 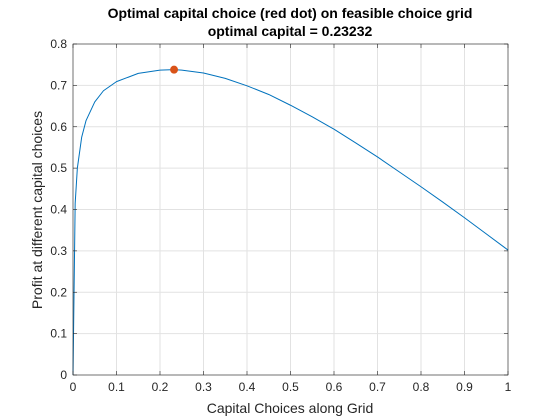 What do you see at coordinates (58, 251) in the screenshot?
I see `y-tick-label: 0.3` at bounding box center [58, 251].